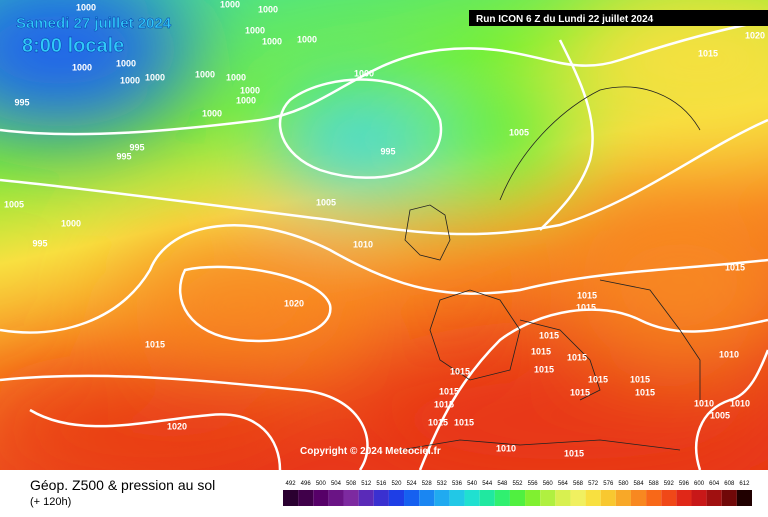  What do you see at coordinates (50, 502) in the screenshot?
I see `footer-lead: (+ 120h)` at bounding box center [50, 502].